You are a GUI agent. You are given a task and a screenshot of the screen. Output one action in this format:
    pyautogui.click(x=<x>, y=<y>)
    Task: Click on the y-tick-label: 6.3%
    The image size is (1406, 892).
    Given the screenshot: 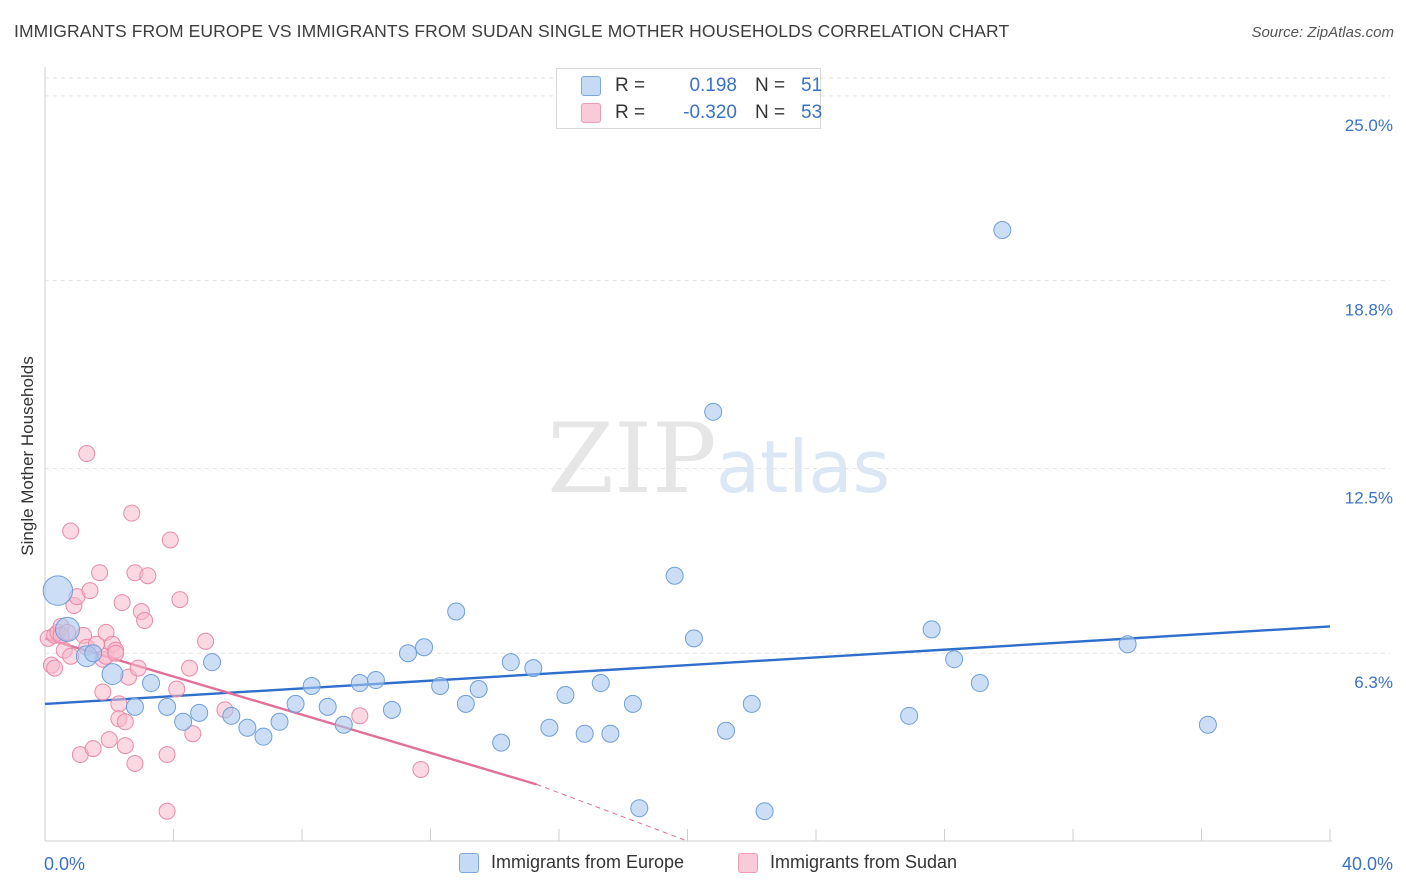 What is the action you would take?
    pyautogui.click(x=1373, y=682)
    